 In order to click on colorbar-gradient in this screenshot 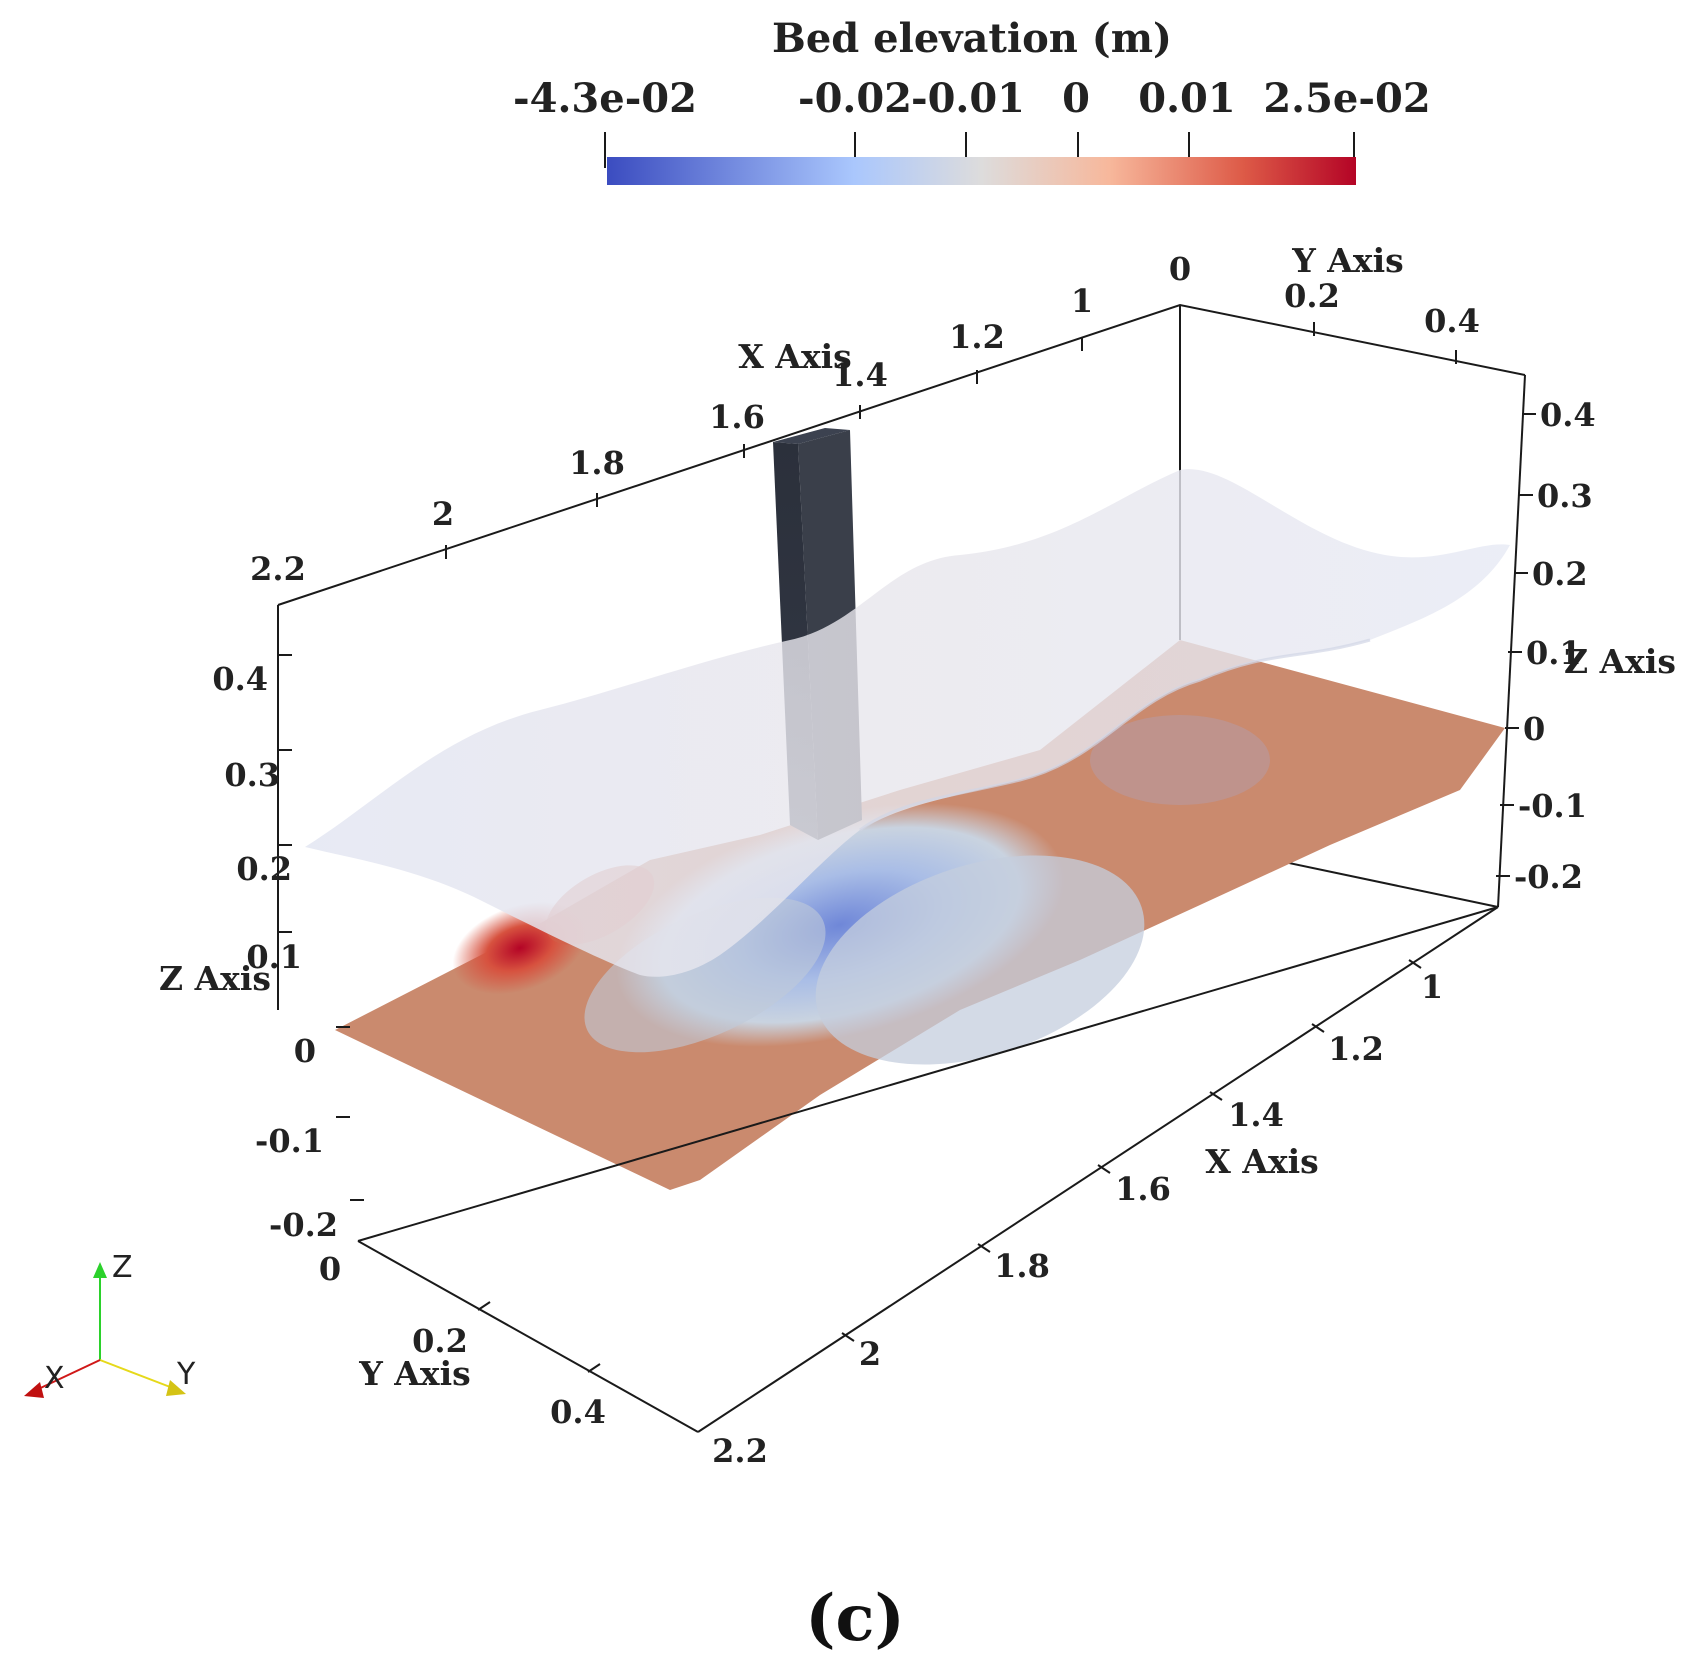, I will do `click(981, 171)`.